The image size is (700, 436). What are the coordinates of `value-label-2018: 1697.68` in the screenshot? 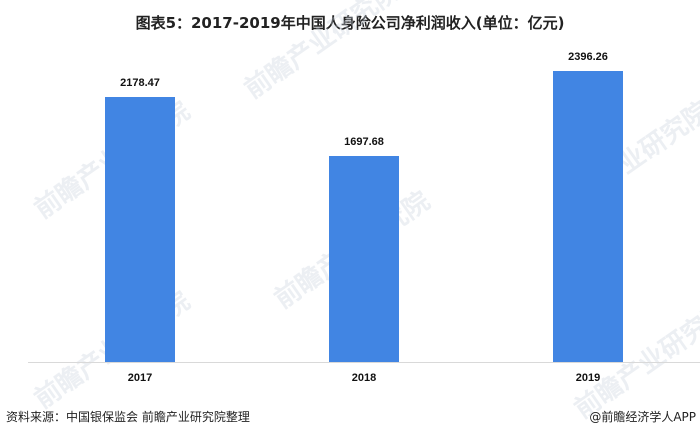 It's located at (364, 142).